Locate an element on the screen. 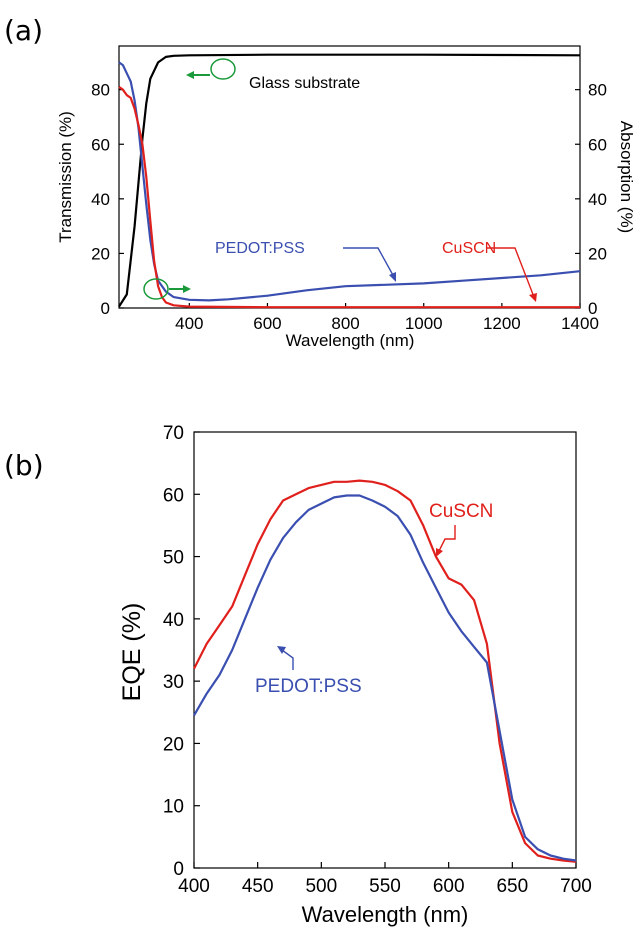 This screenshot has width=638, height=939. panel-b-xtick-label: 600 is located at coordinates (449, 886).